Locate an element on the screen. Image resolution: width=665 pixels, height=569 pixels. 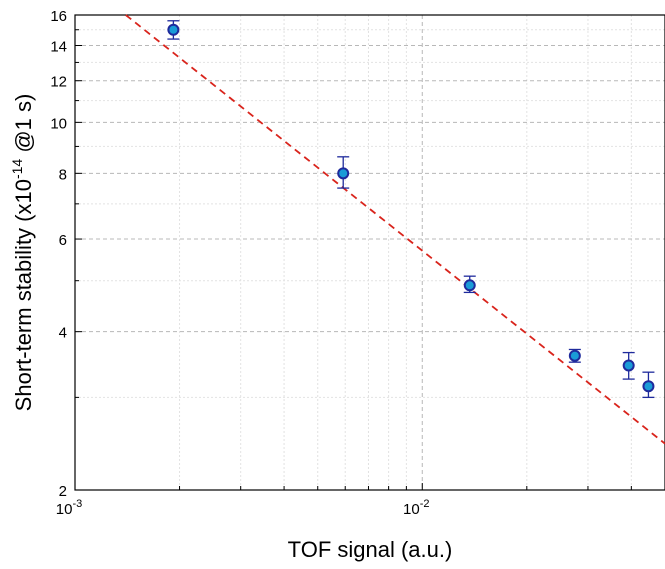
x-tick-exponent: -3 is located at coordinates (77, 504).